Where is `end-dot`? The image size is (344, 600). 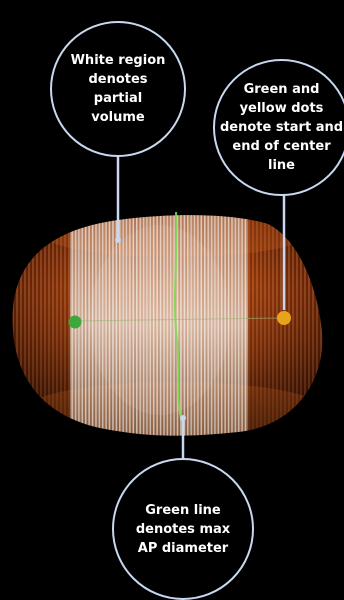
end-dot is located at coordinates (284, 318).